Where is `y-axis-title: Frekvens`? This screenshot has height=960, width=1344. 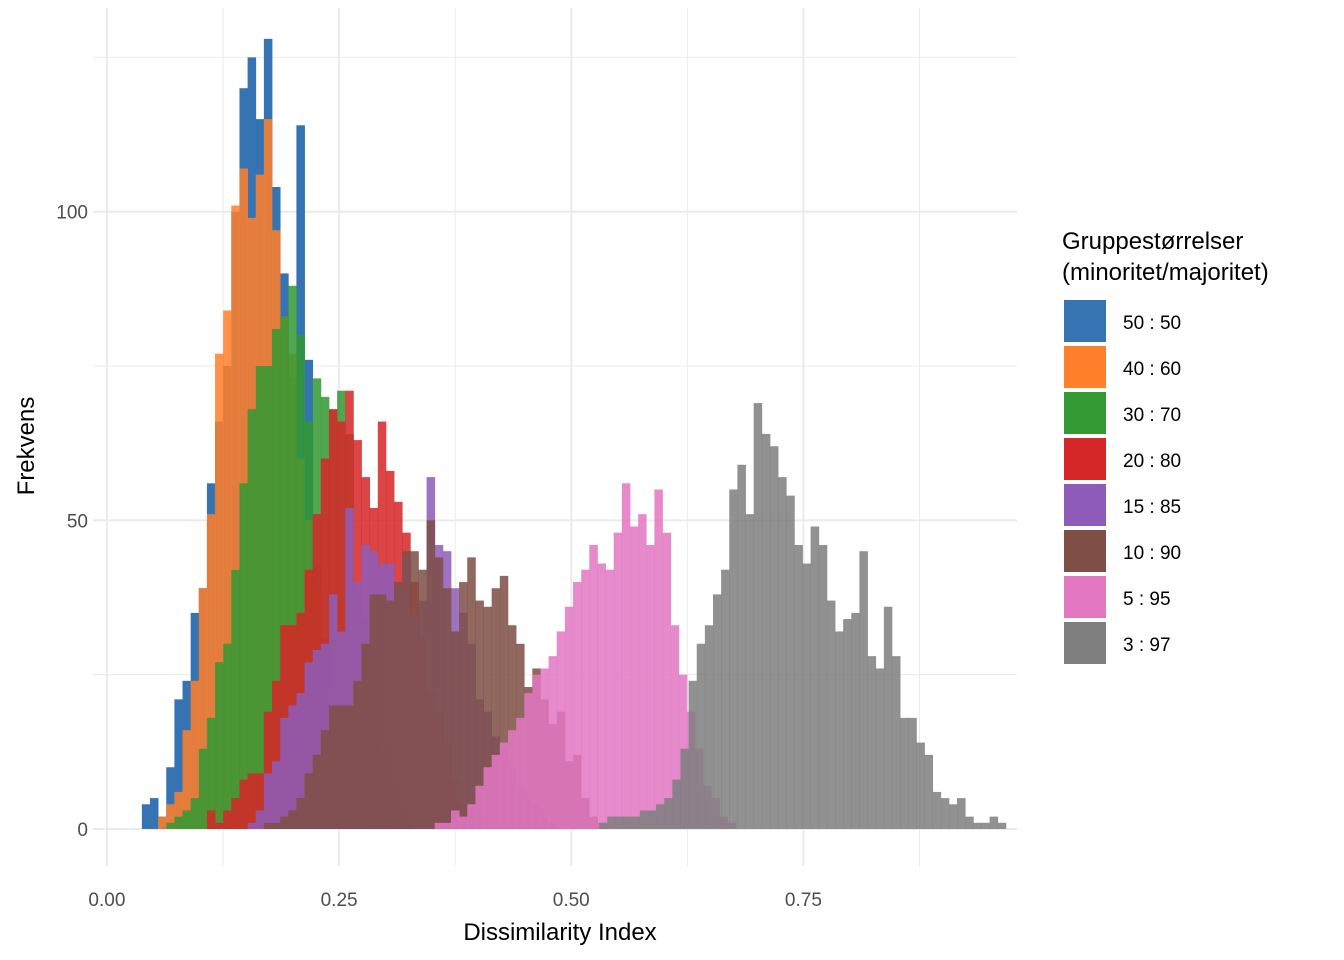
y-axis-title: Frekvens is located at coordinates (26, 446).